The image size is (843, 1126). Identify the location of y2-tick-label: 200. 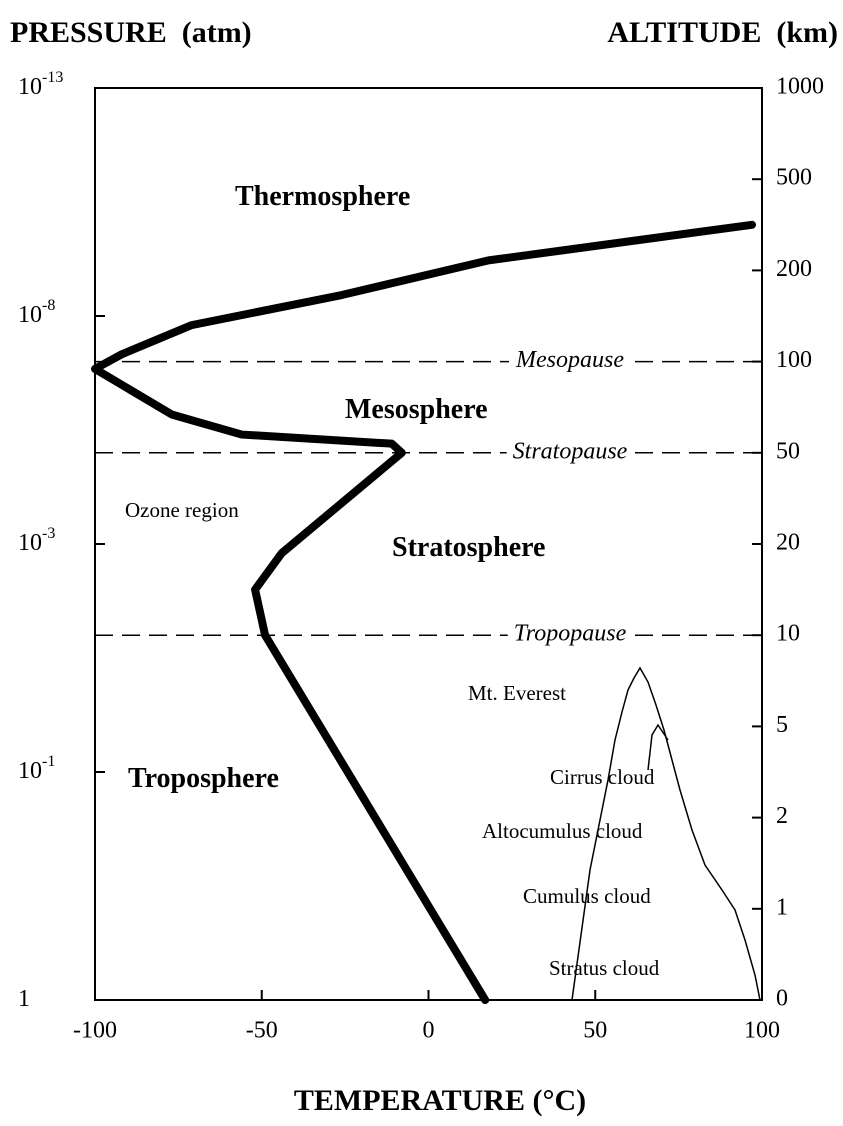
(794, 269).